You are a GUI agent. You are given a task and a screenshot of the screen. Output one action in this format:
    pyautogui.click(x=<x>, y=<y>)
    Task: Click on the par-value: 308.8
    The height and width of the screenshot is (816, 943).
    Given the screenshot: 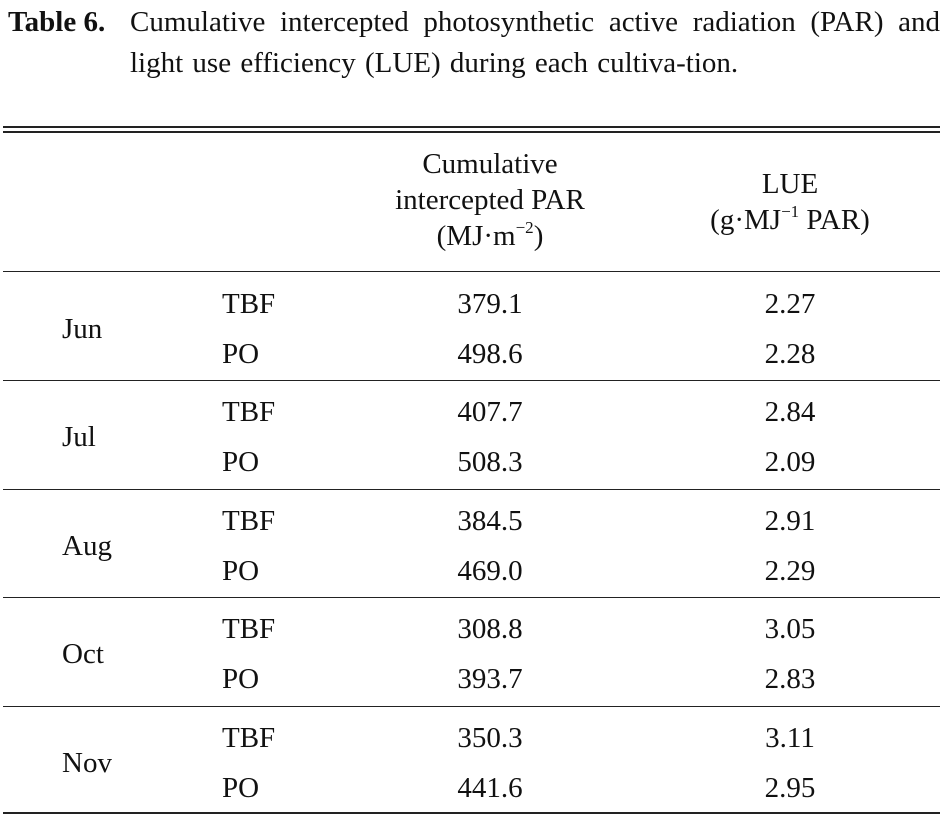 What is the action you would take?
    pyautogui.click(x=490, y=629)
    